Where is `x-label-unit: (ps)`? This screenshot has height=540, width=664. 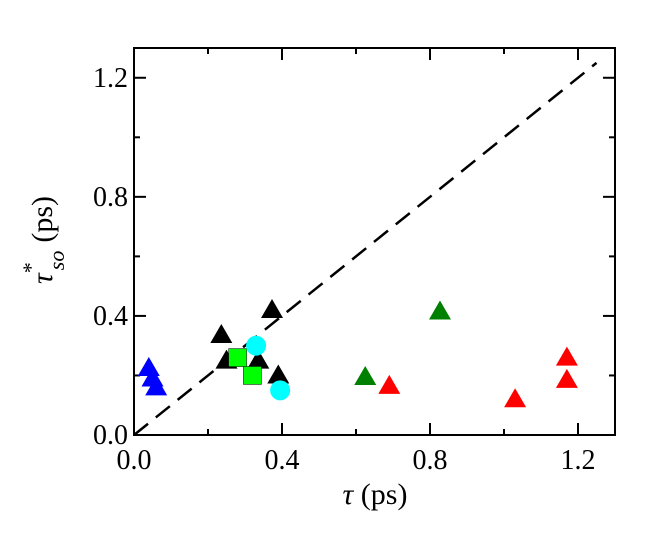
x-label-unit: (ps) is located at coordinates (384, 494).